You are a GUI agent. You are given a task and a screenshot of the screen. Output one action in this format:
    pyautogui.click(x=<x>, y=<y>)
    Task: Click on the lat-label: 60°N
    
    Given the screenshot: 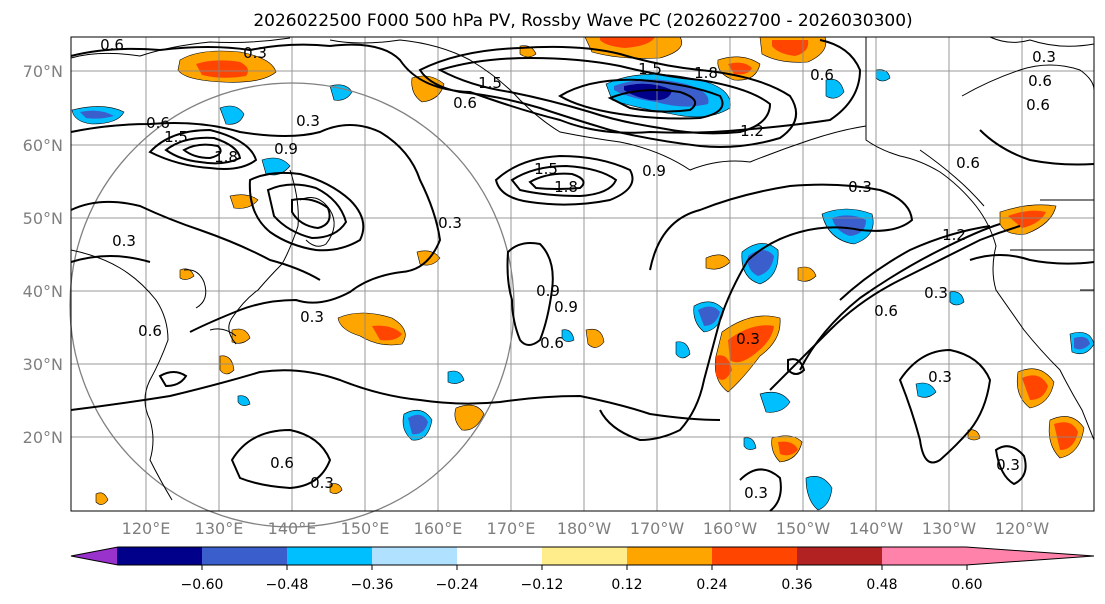 What is the action you would take?
    pyautogui.click(x=43, y=145)
    